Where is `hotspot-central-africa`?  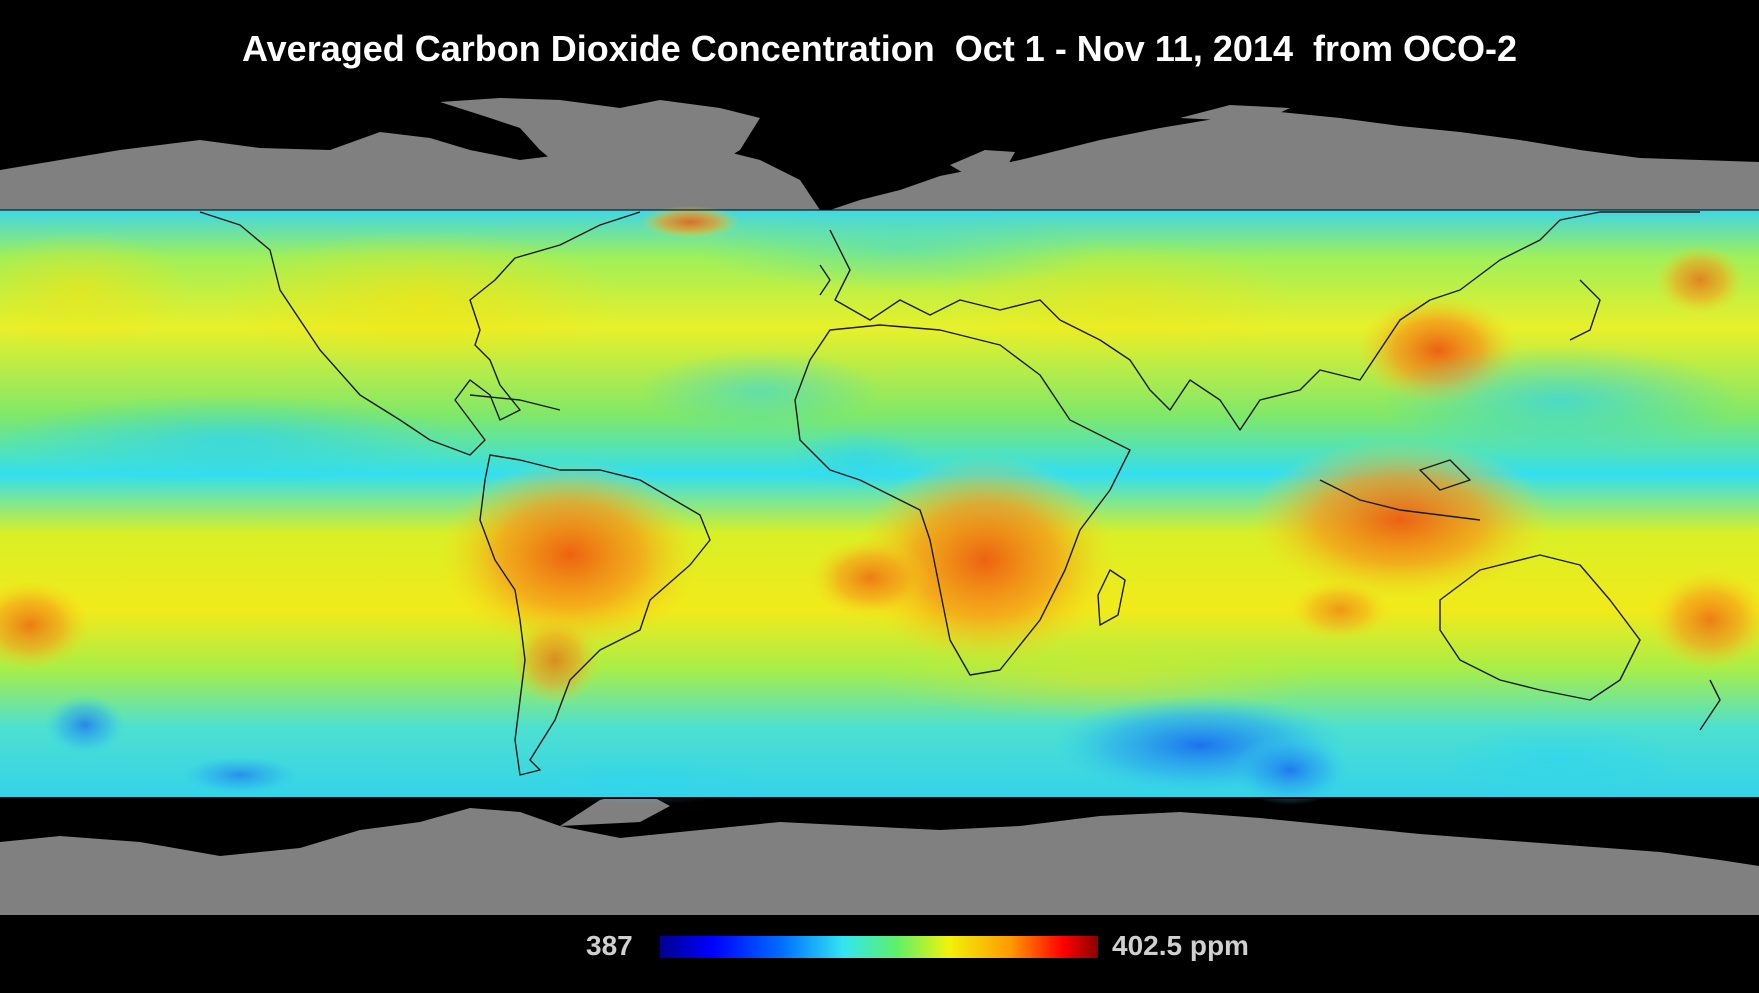 hotspot-central-africa is located at coordinates (985, 560).